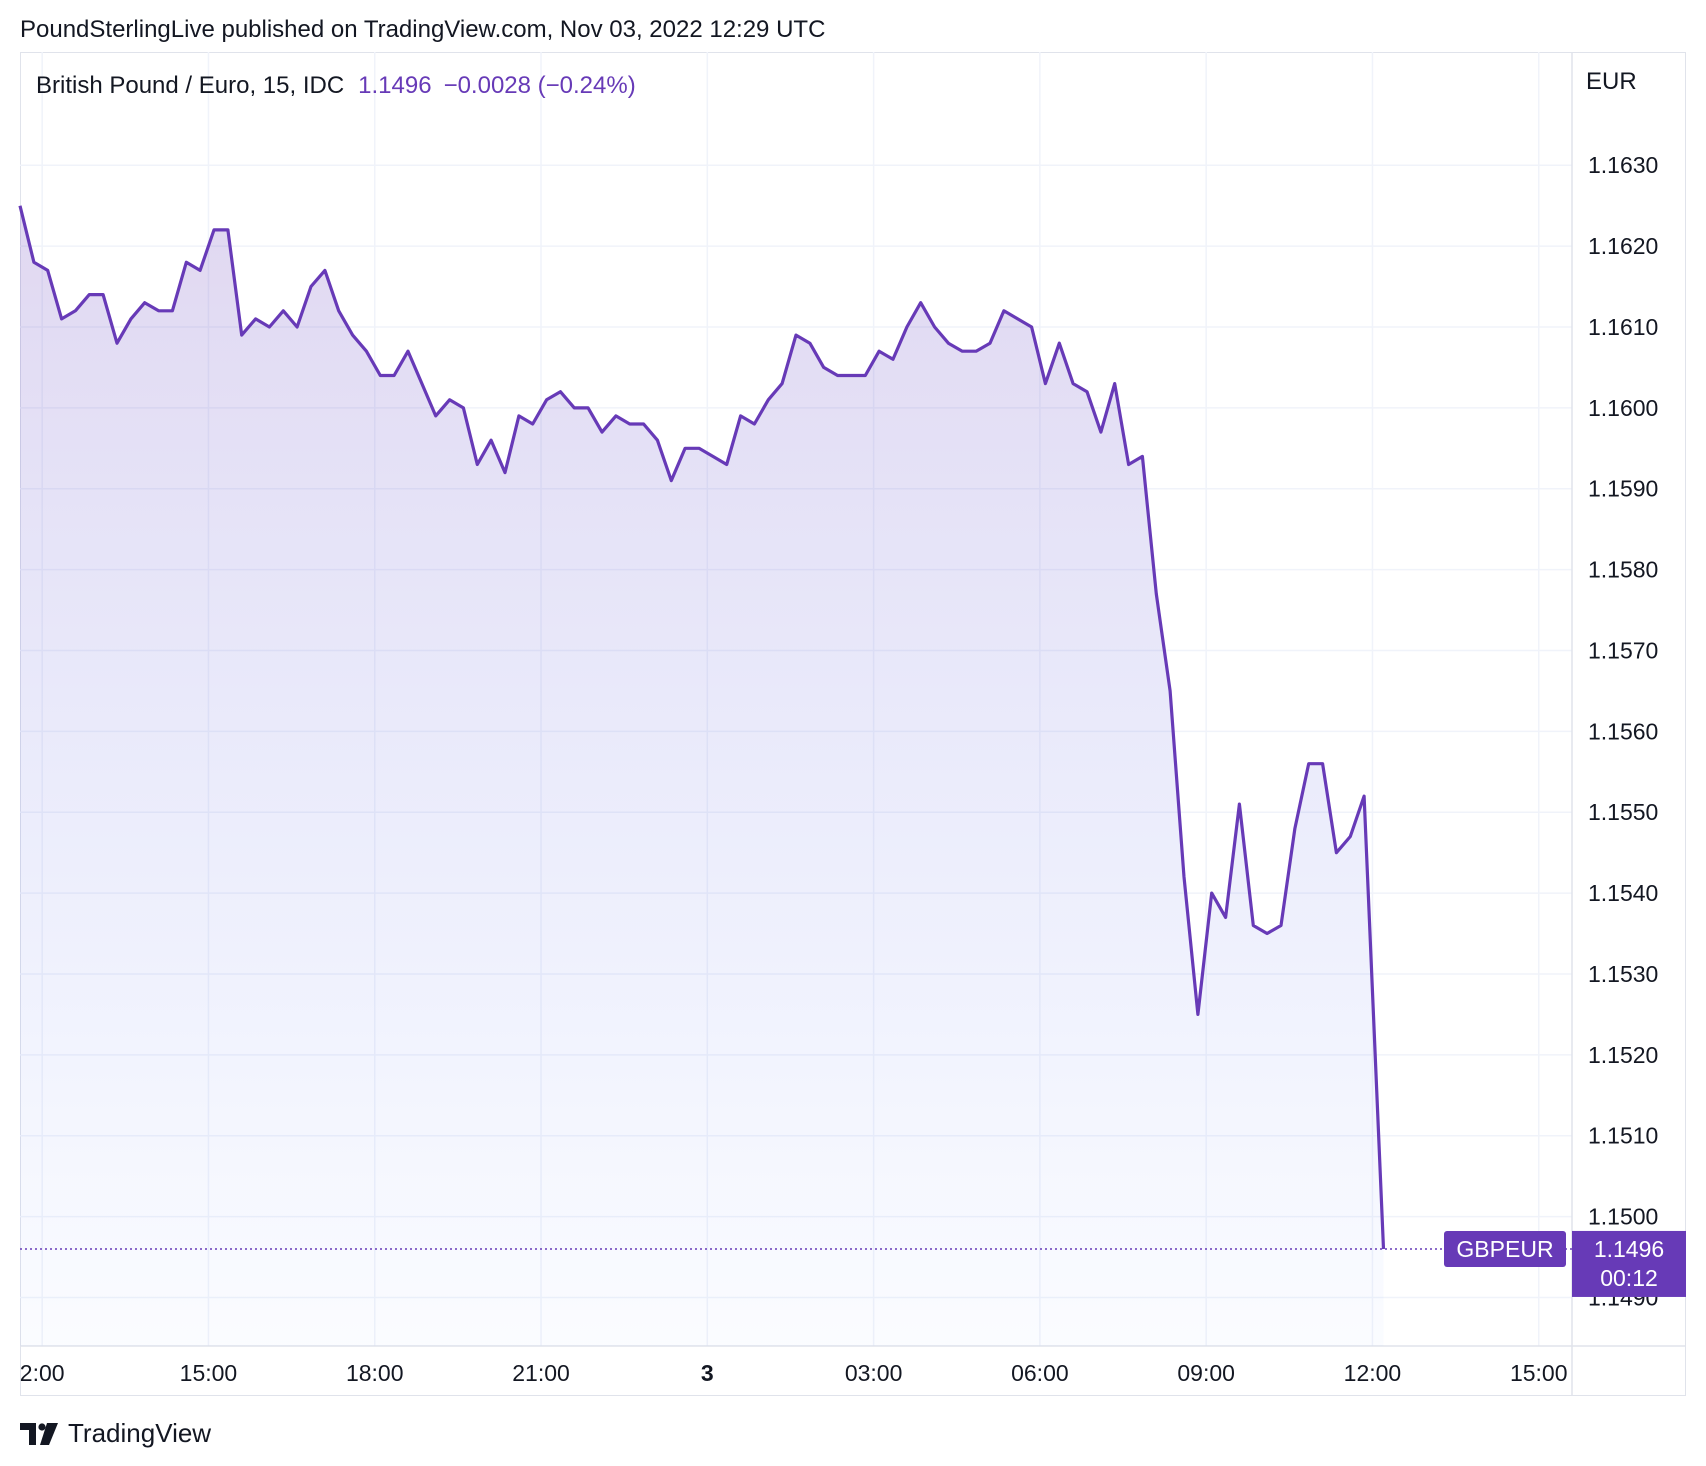 The image size is (1706, 1466). What do you see at coordinates (140, 1433) in the screenshot?
I see `tradingview-wordmark: TradingView` at bounding box center [140, 1433].